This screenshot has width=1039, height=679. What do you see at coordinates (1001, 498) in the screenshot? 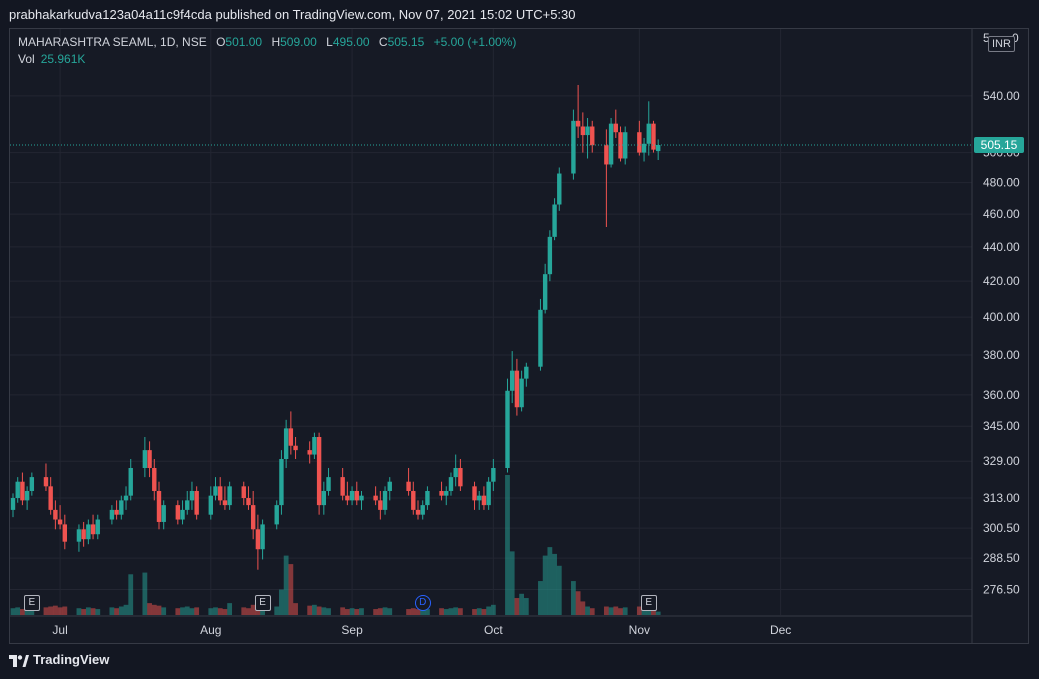
I see `y-tick-label: 313.00` at bounding box center [1001, 498].